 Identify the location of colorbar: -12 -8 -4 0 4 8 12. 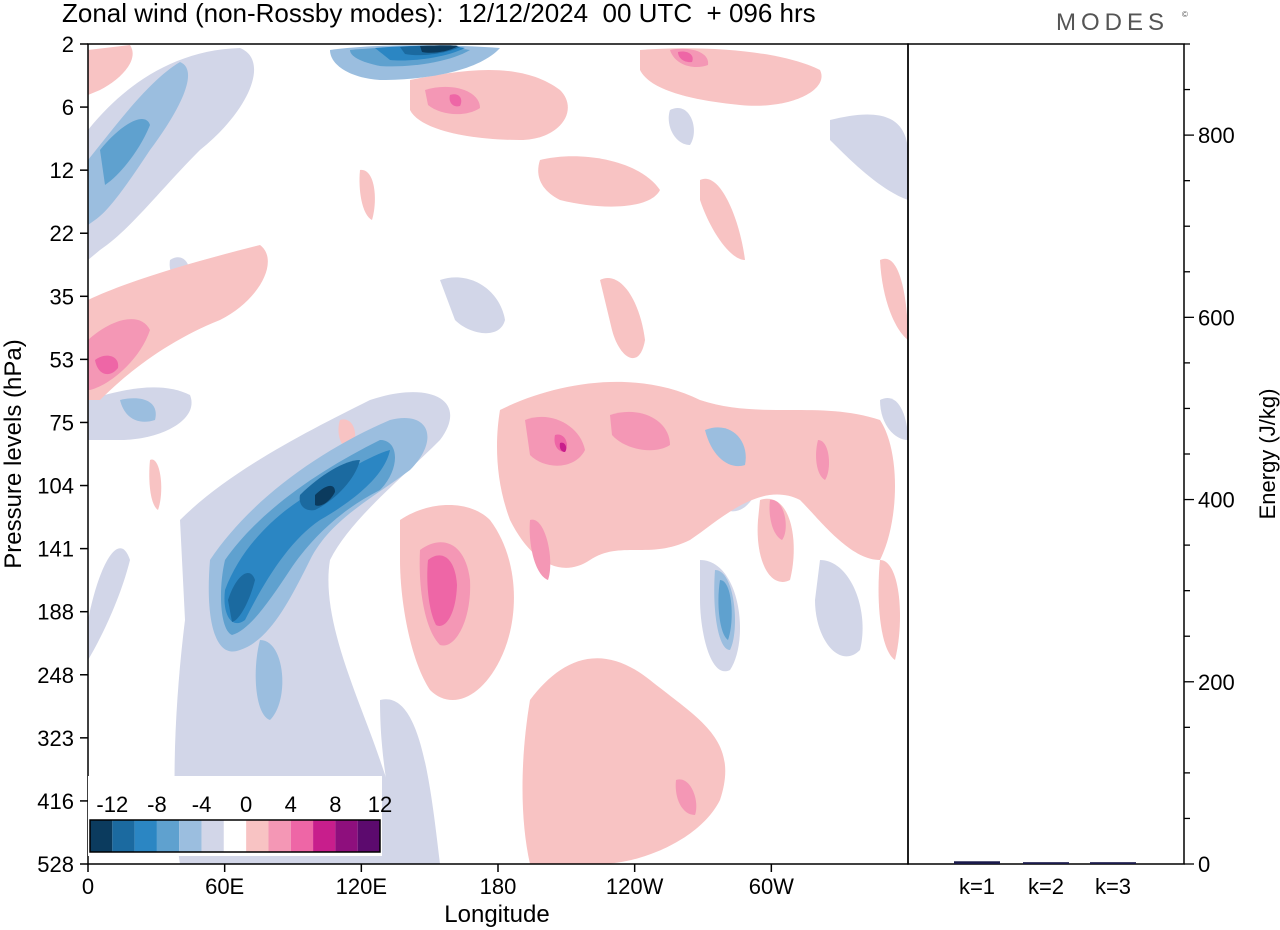
(240, 816).